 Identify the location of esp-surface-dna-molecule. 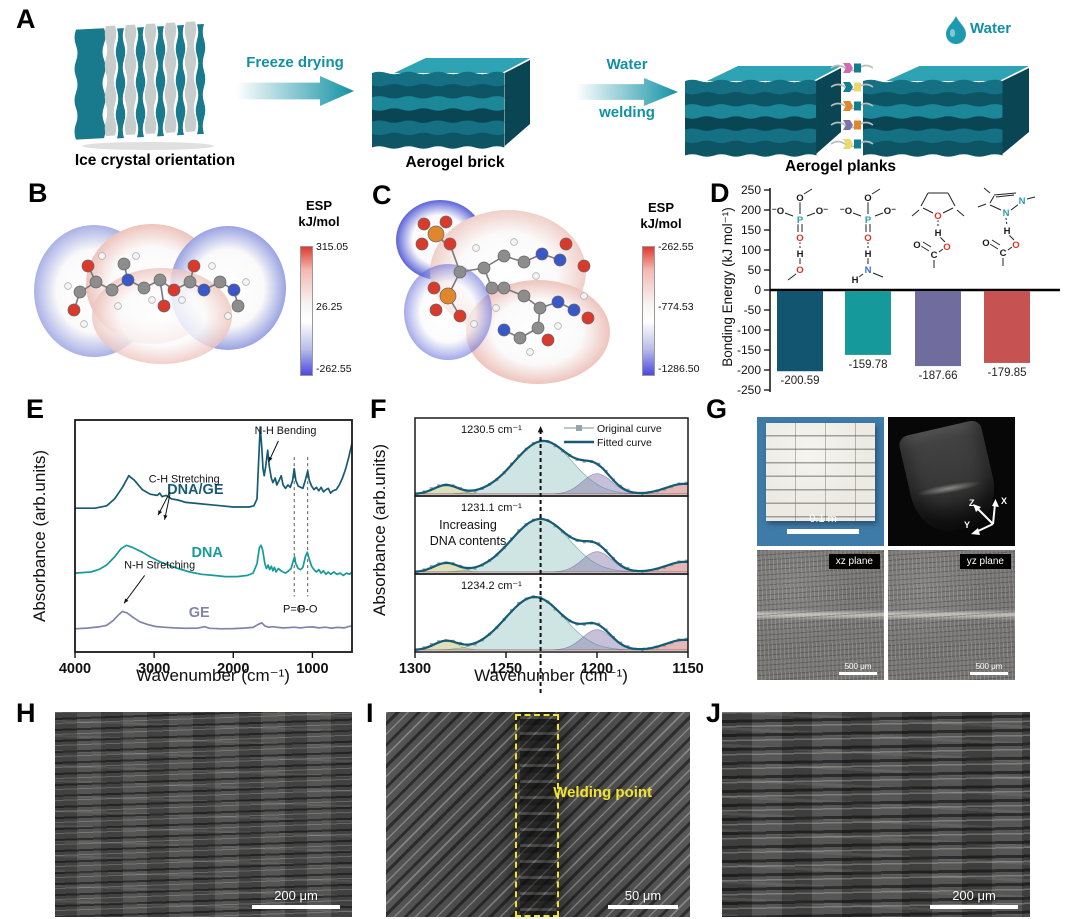
(503, 292).